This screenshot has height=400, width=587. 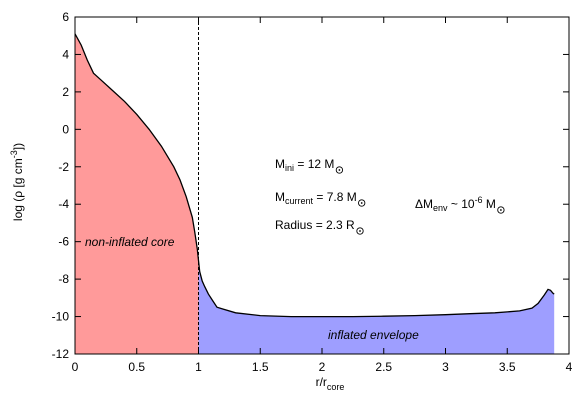 I want to click on y-tick-label: -8, so click(x=63, y=279).